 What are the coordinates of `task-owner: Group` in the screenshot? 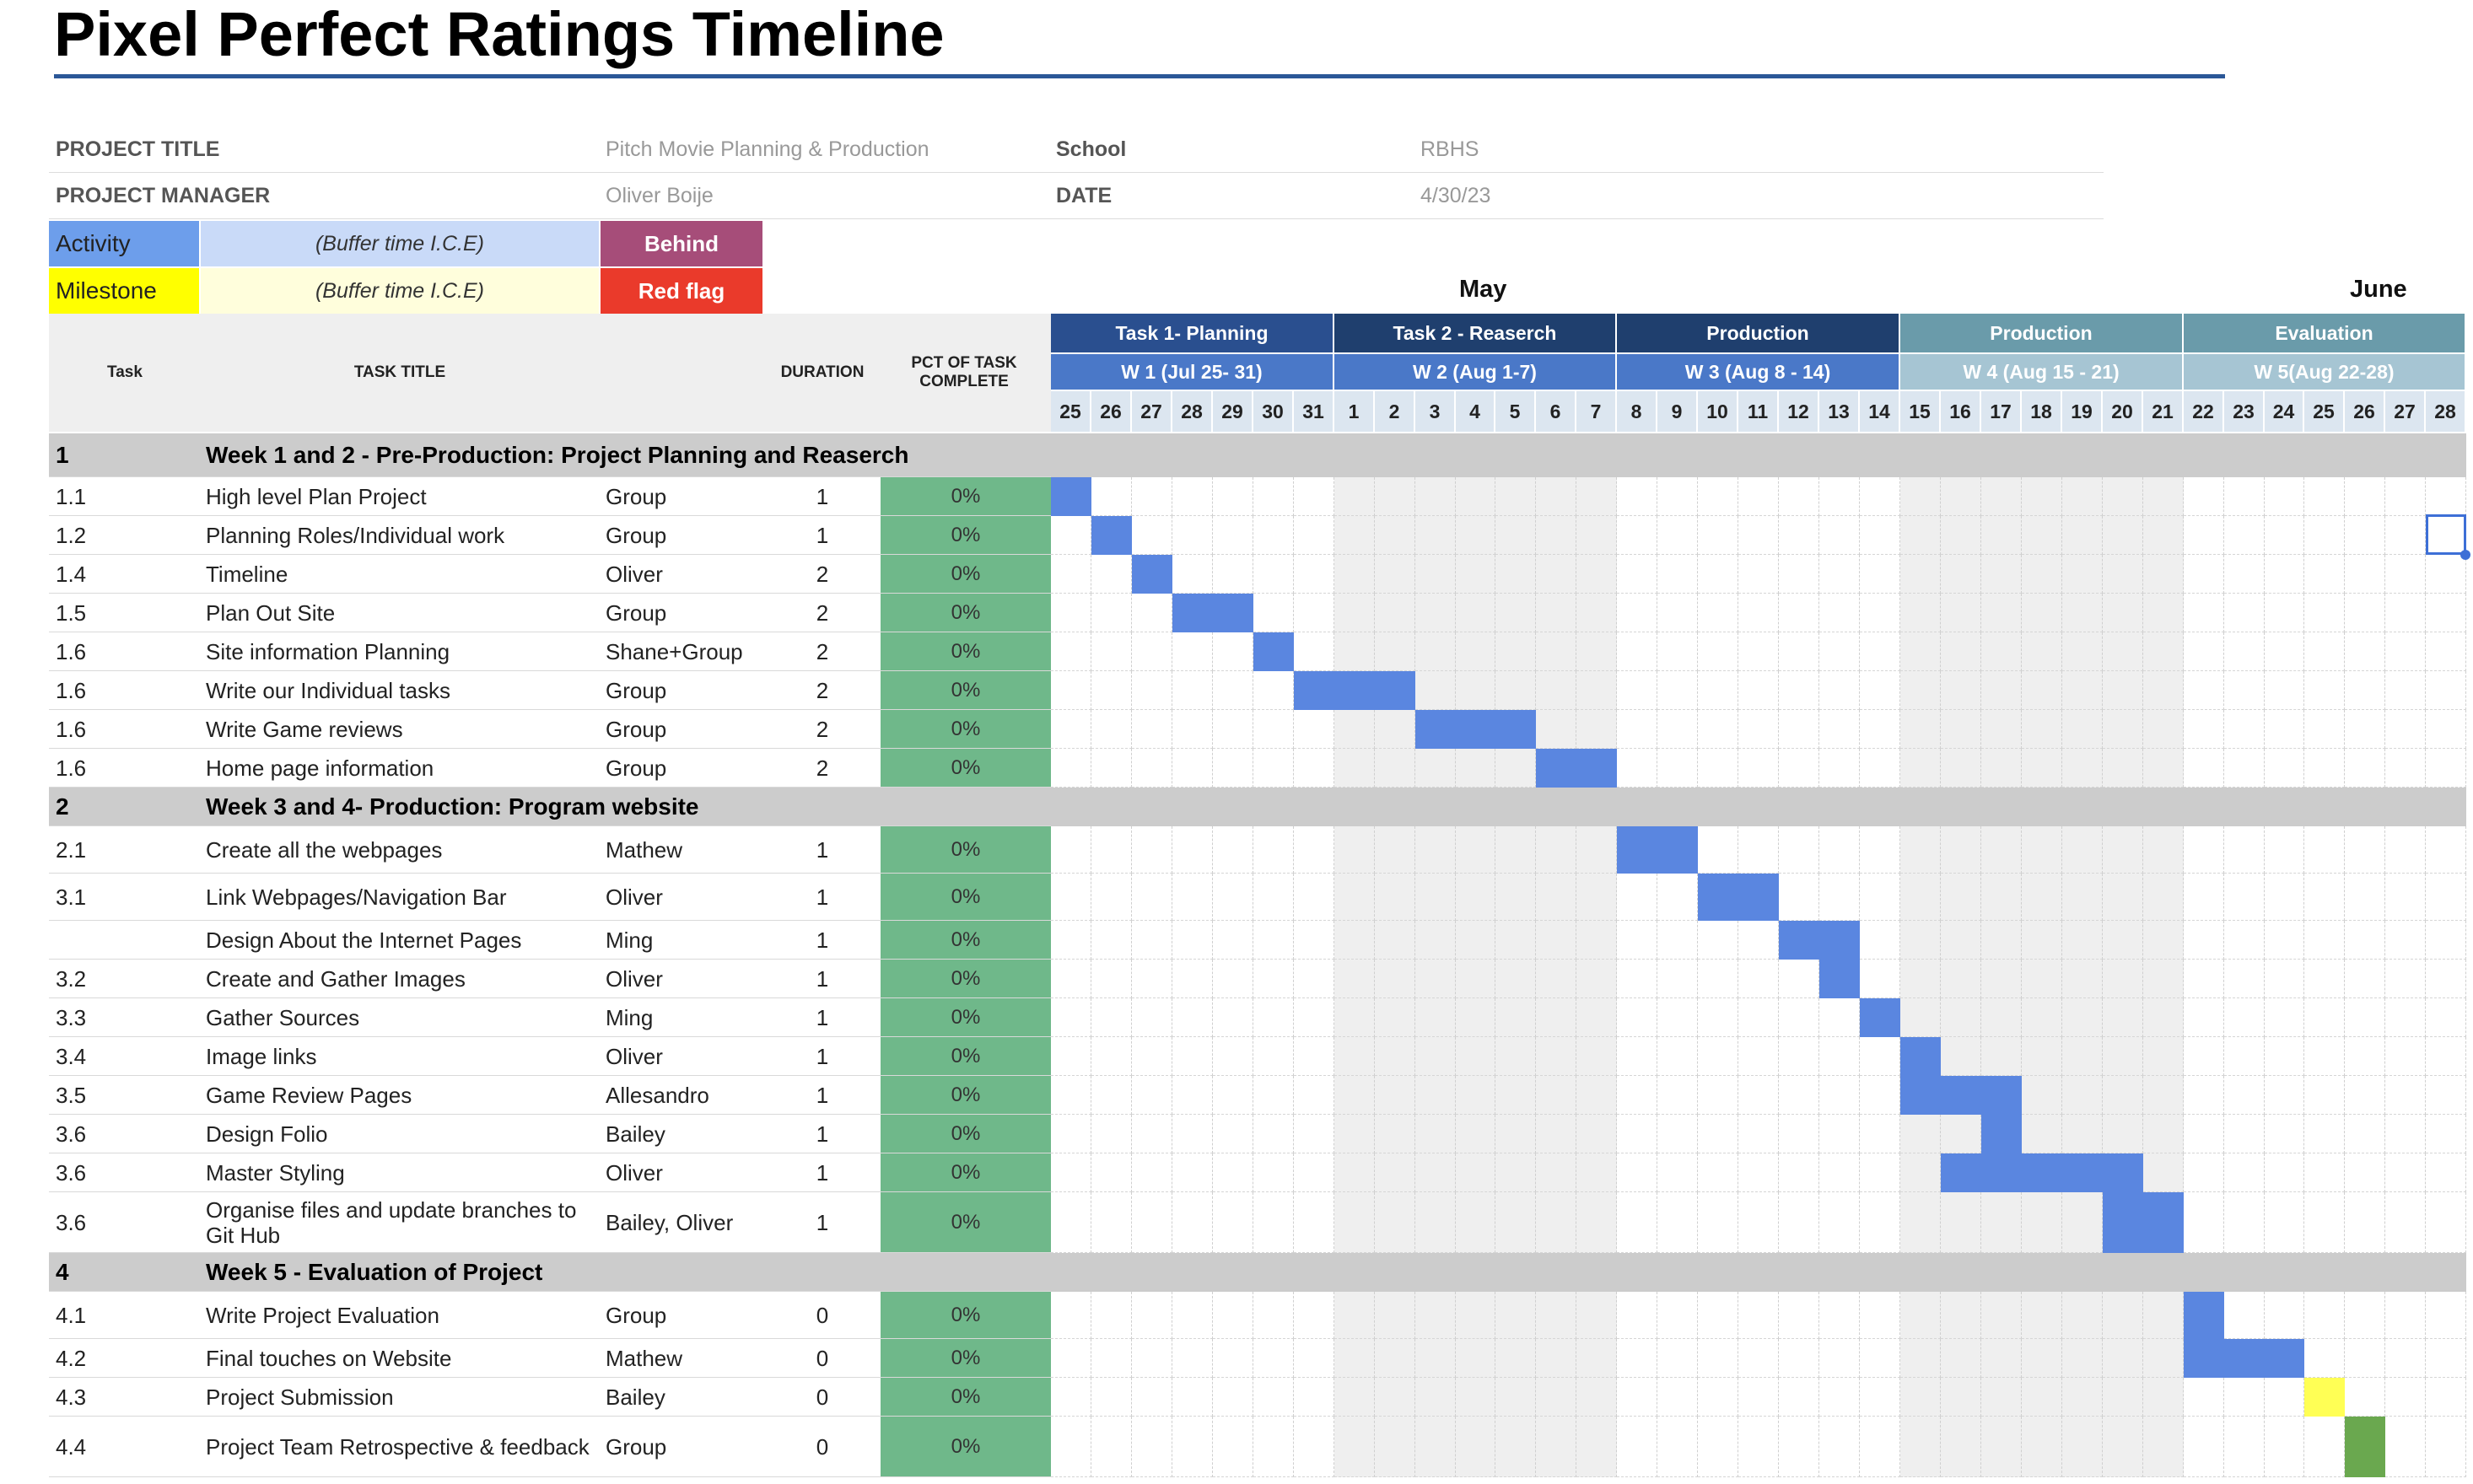 It's located at (636, 729).